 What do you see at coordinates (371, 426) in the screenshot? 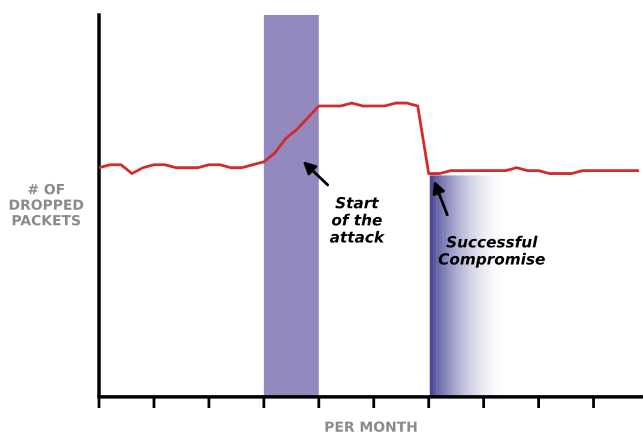
I see `x-axis-title: PER MONTH` at bounding box center [371, 426].